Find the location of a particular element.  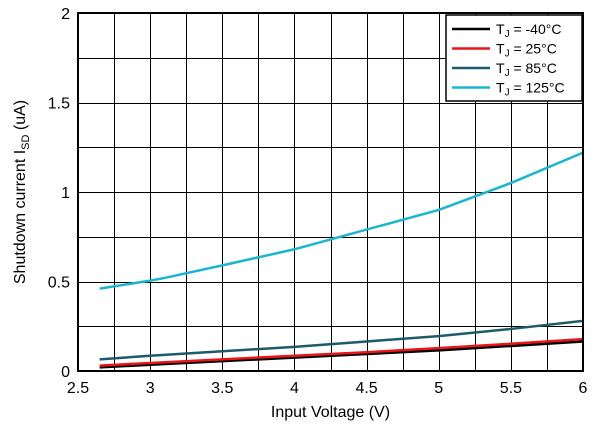

x-tick-label: 6 is located at coordinates (583, 388).